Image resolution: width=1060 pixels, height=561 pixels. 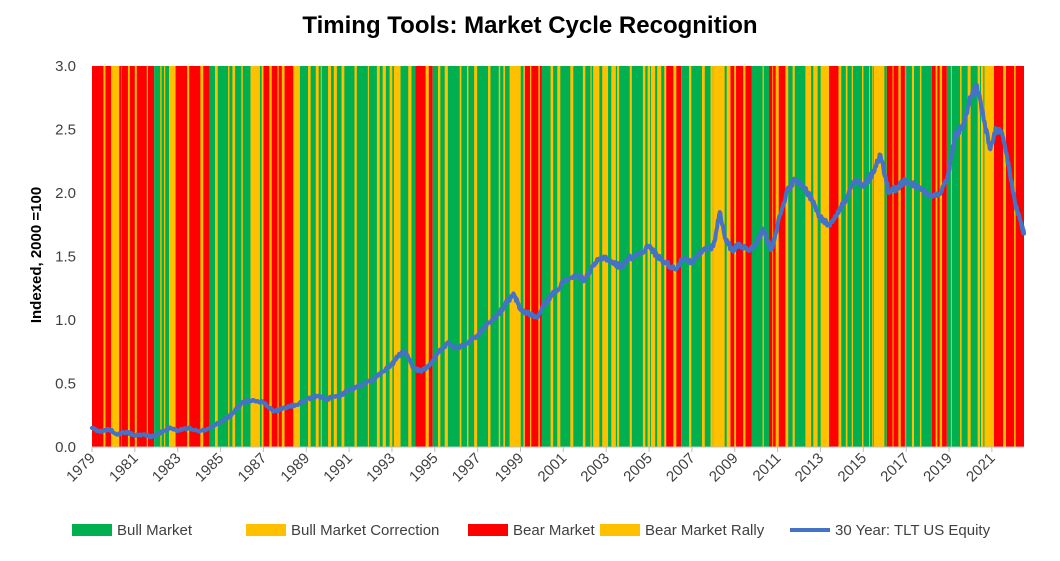 I want to click on x-tick-label: 1983, so click(x=167, y=468).